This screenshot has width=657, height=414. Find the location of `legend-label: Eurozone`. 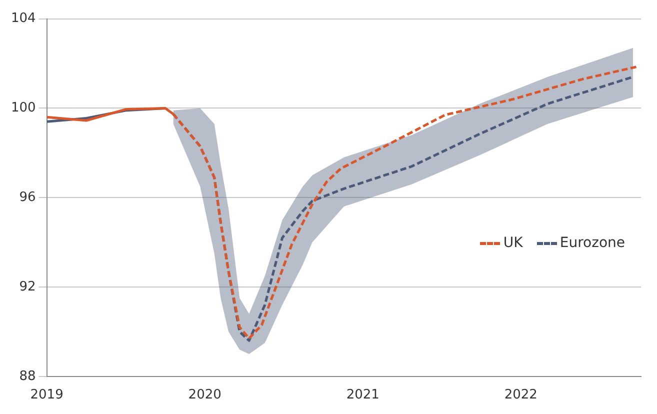

legend-label: Eurozone is located at coordinates (592, 243).